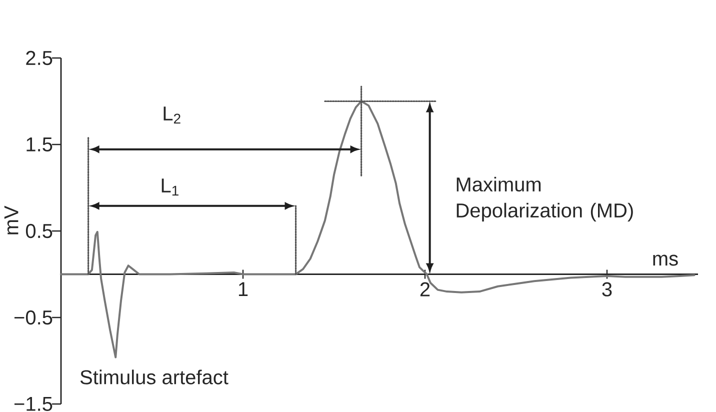 The width and height of the screenshot is (716, 412). Describe the element at coordinates (154, 377) in the screenshot. I see `annotation: Stimulus artefact` at that location.